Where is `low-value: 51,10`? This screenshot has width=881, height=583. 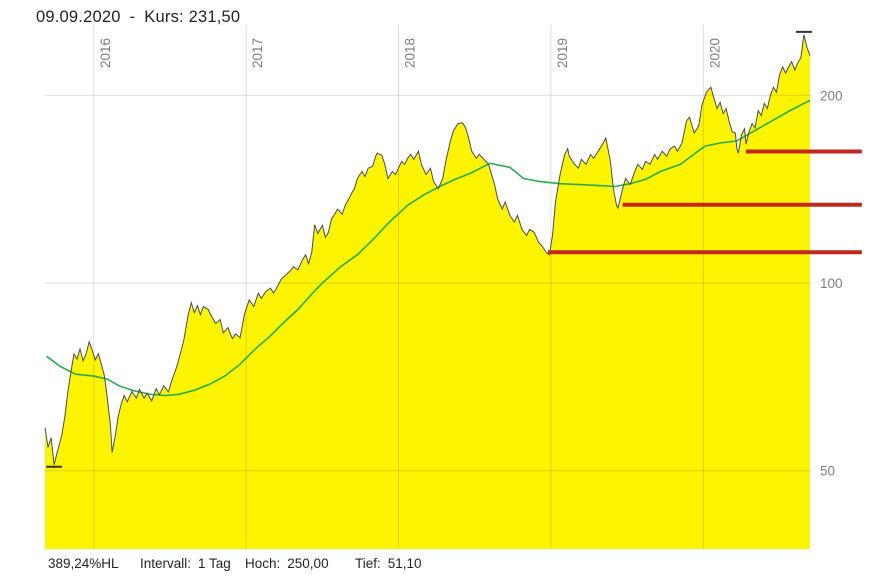
low-value: 51,10 is located at coordinates (404, 563).